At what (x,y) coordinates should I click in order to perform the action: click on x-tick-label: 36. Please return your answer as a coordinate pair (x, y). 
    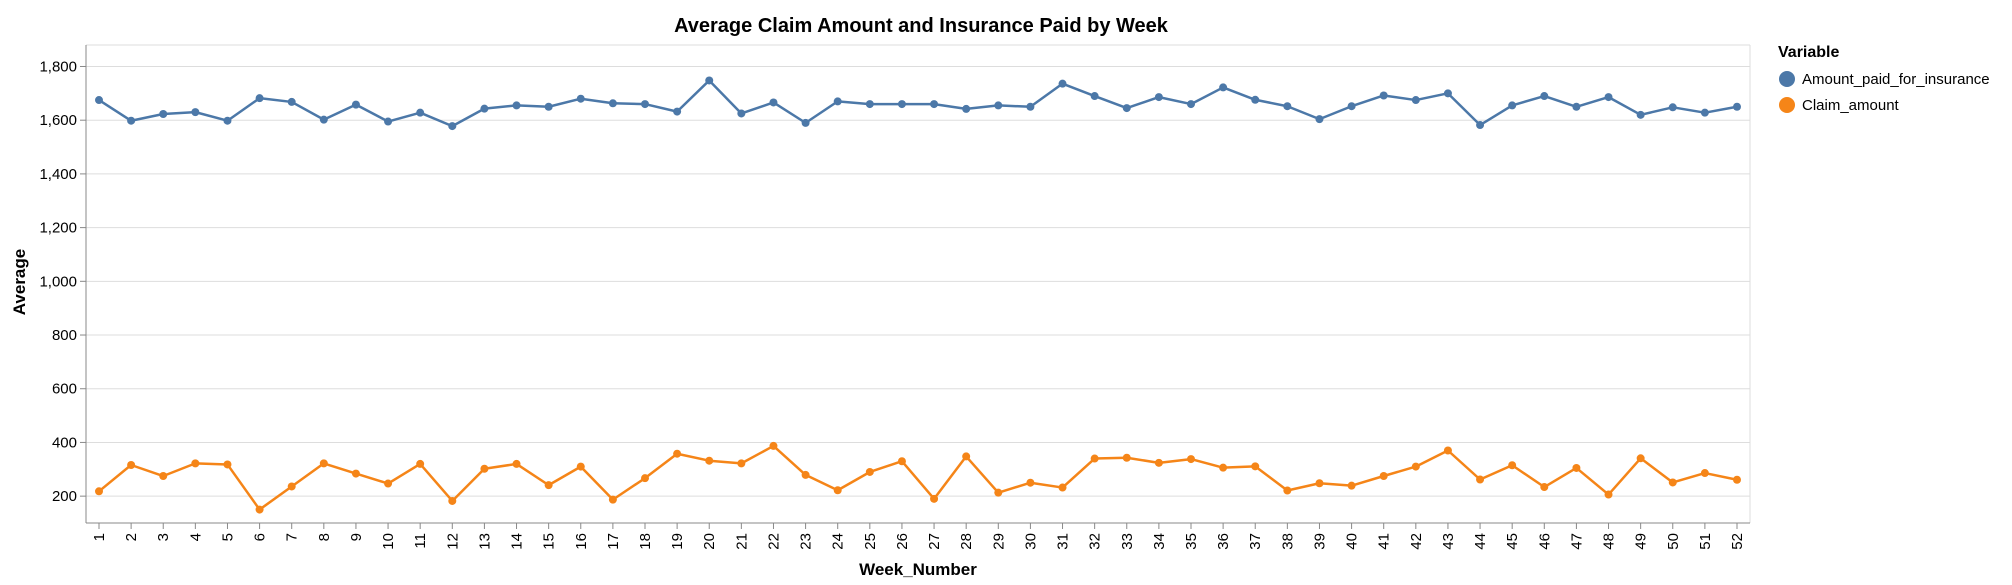
    Looking at the image, I should click on (1223, 541).